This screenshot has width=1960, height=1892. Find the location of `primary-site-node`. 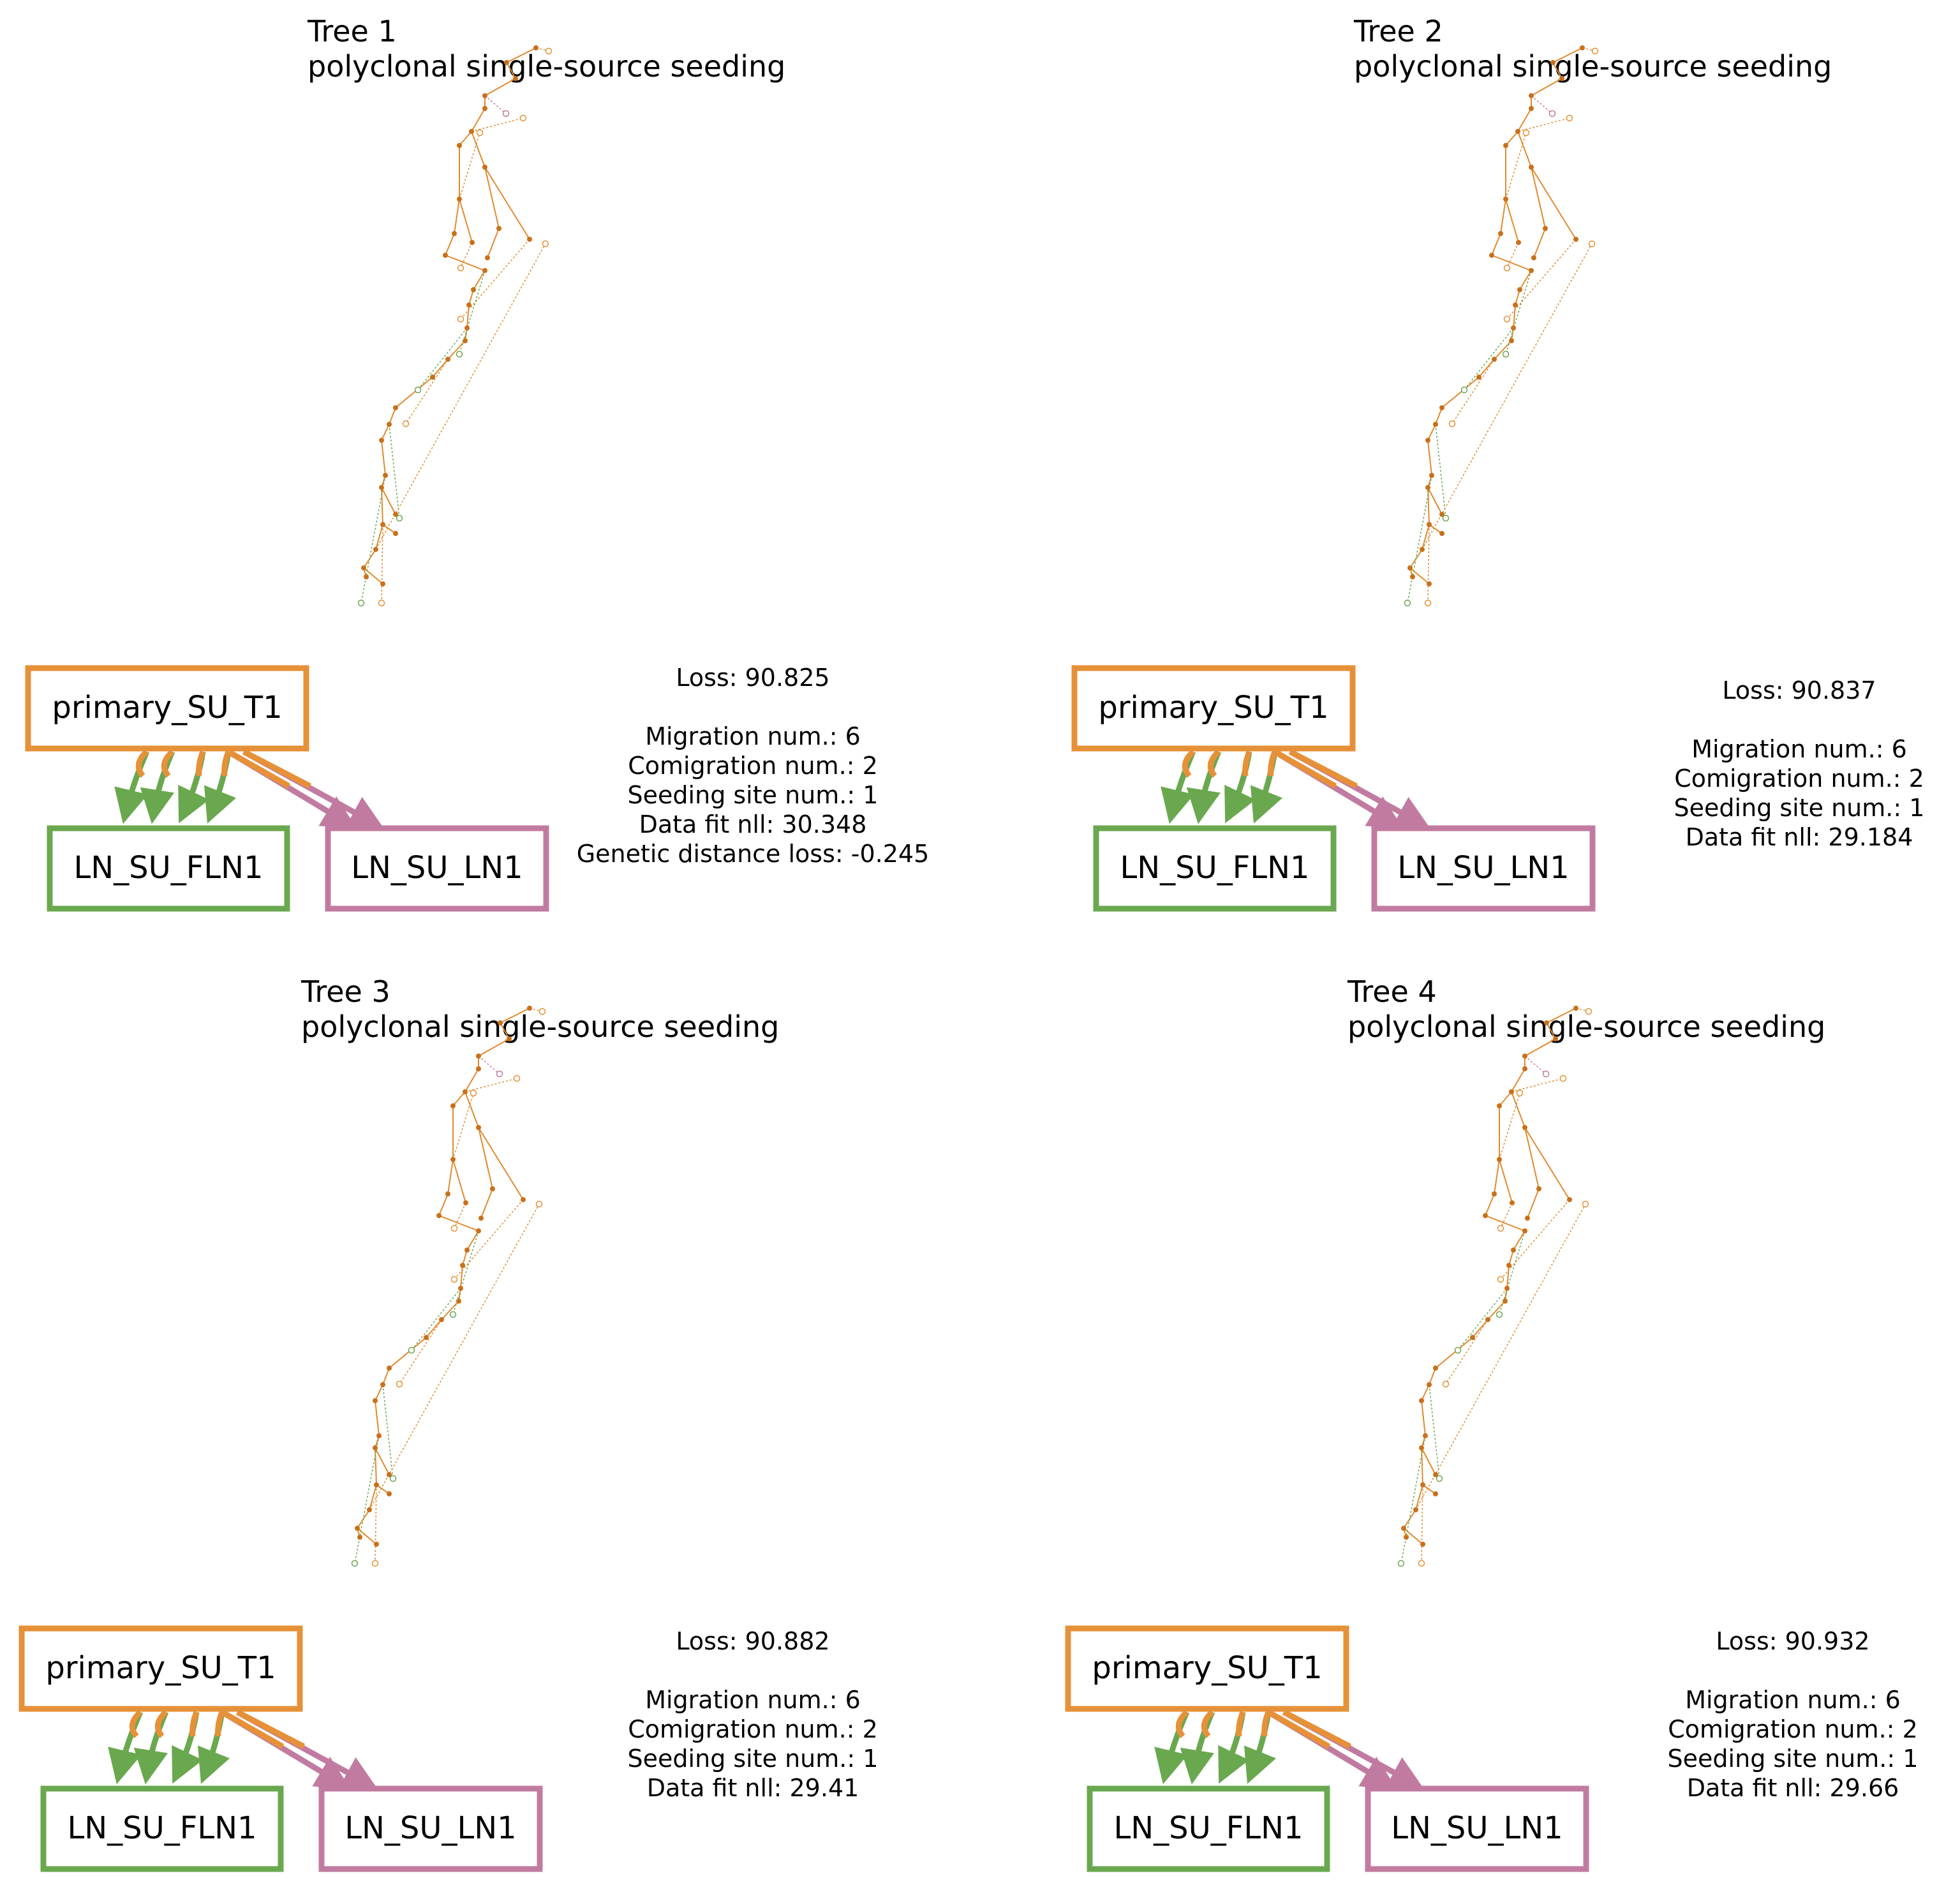

primary-site-node is located at coordinates (1213, 708).